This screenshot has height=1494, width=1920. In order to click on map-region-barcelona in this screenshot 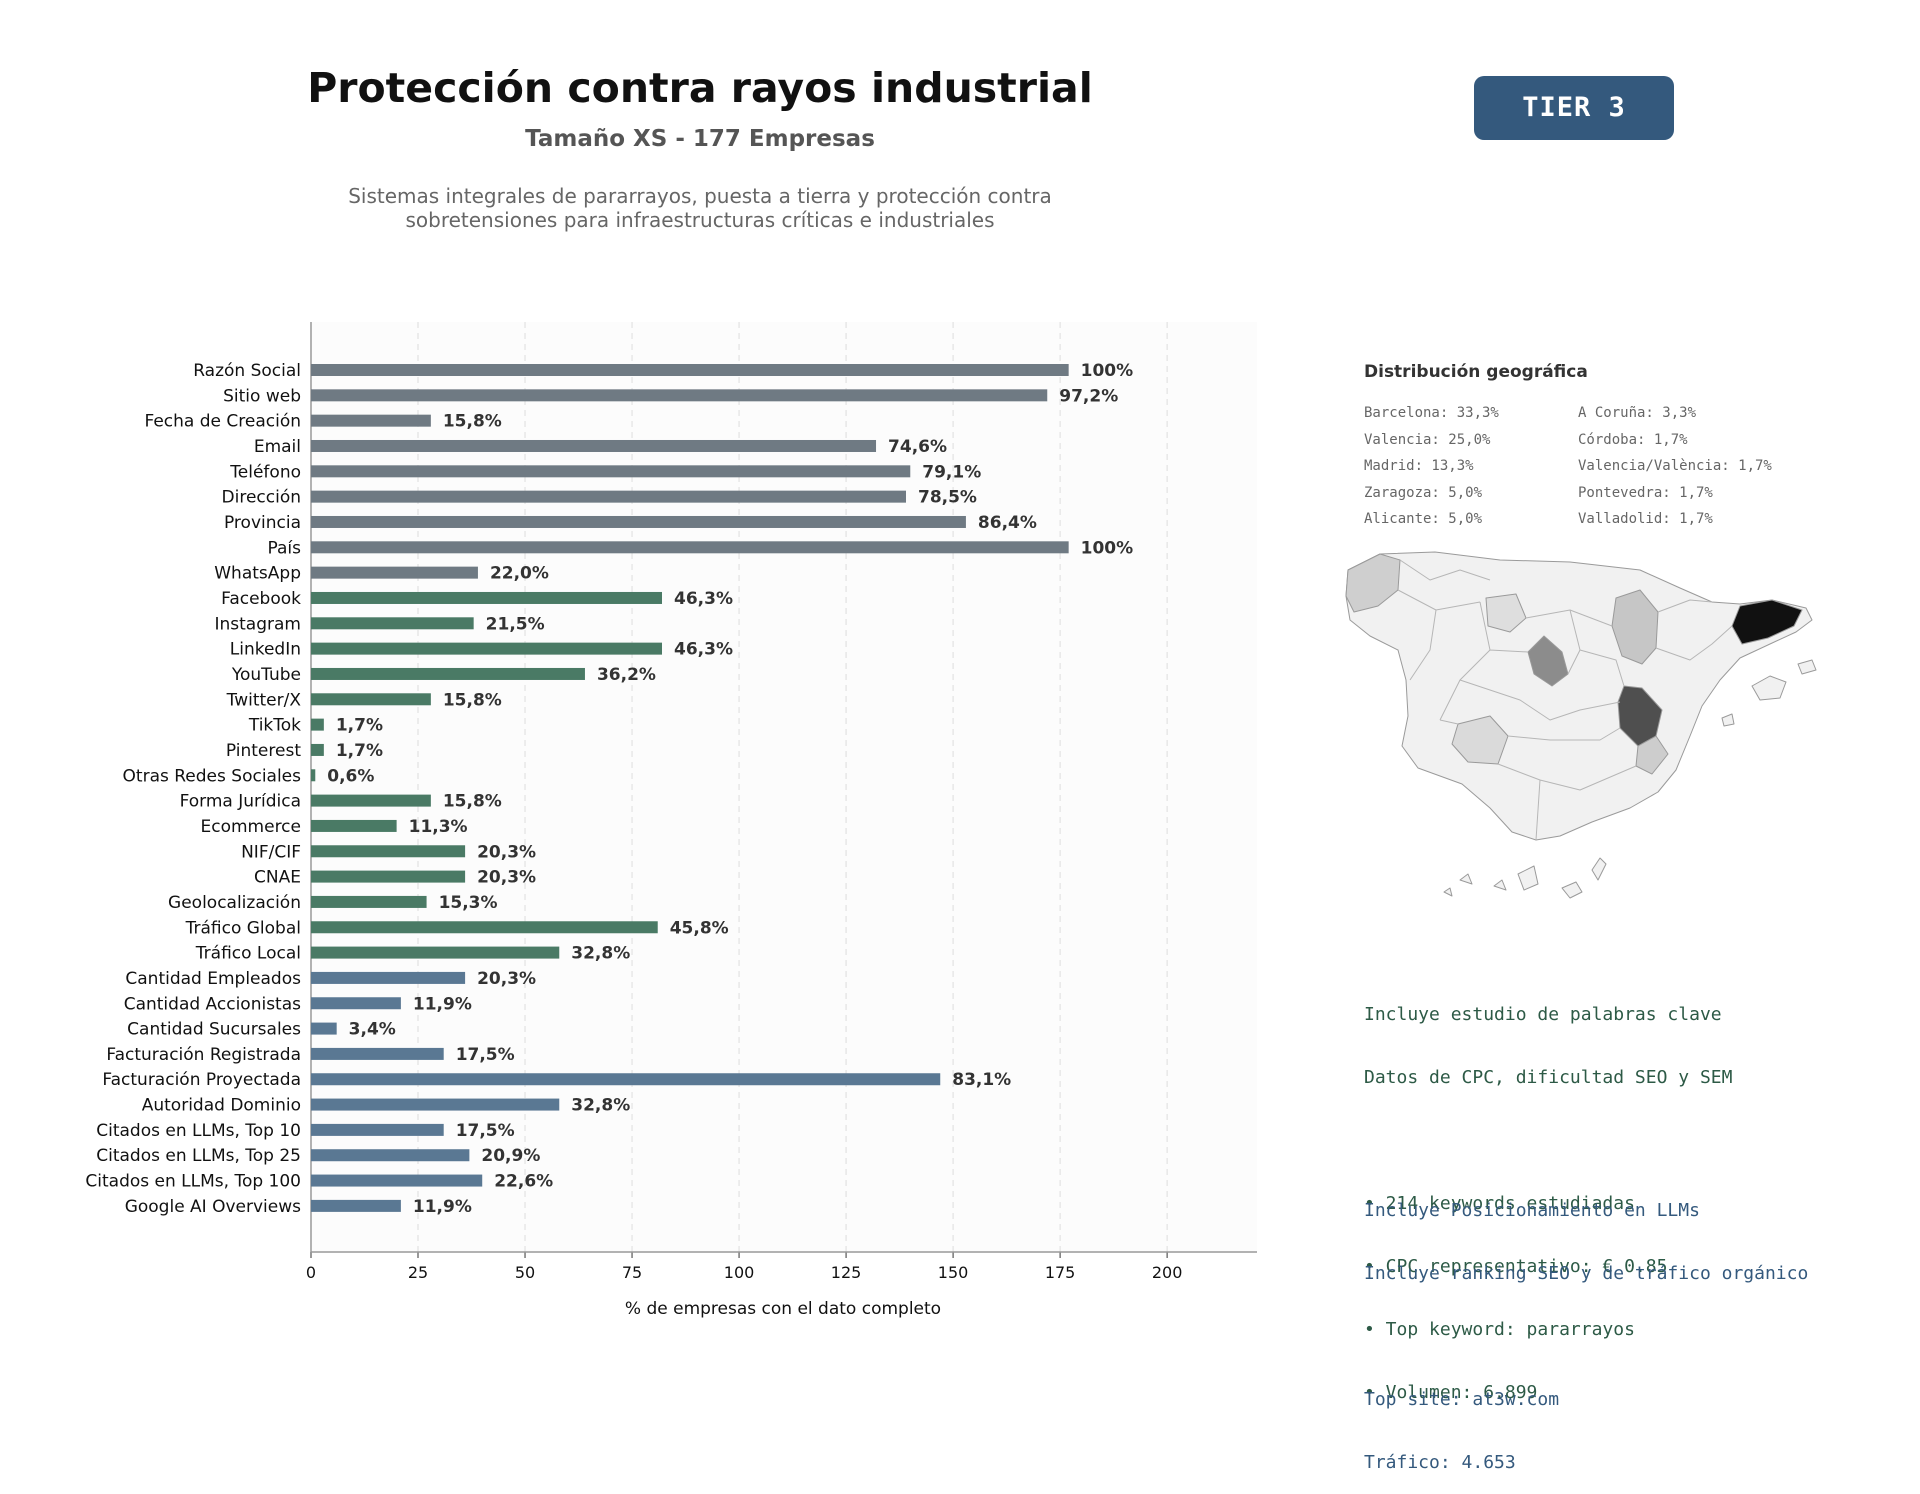, I will do `click(1767, 622)`.